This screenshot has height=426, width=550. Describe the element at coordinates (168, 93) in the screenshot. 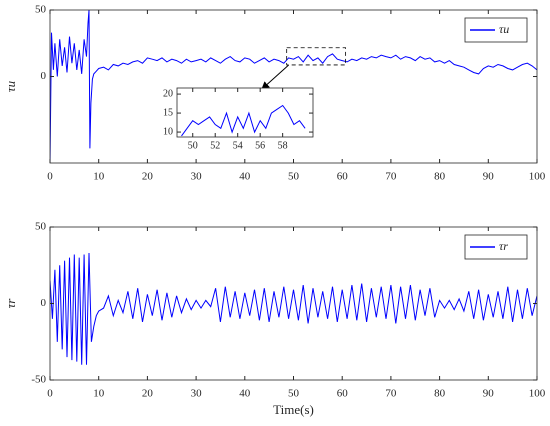

I see `y-tick-label: 20` at that location.